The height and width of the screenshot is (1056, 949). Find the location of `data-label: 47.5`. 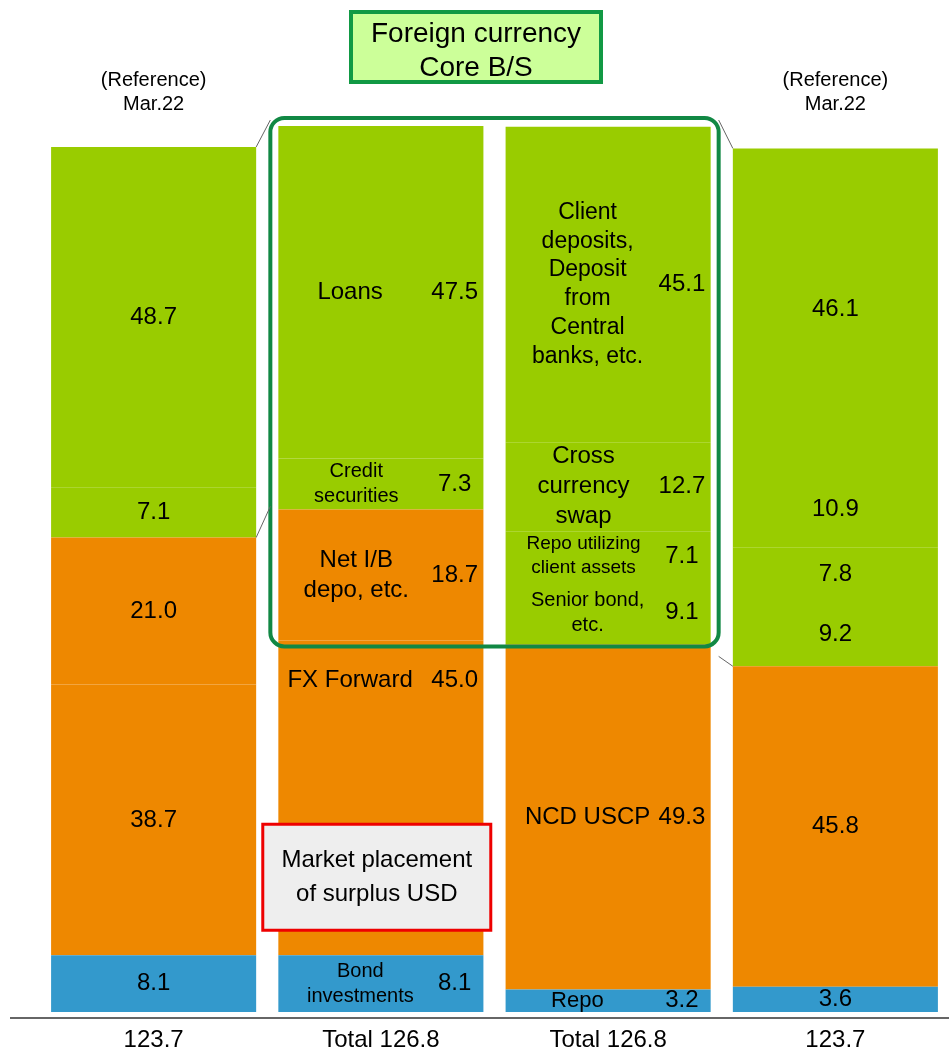

data-label: 47.5 is located at coordinates (455, 290).